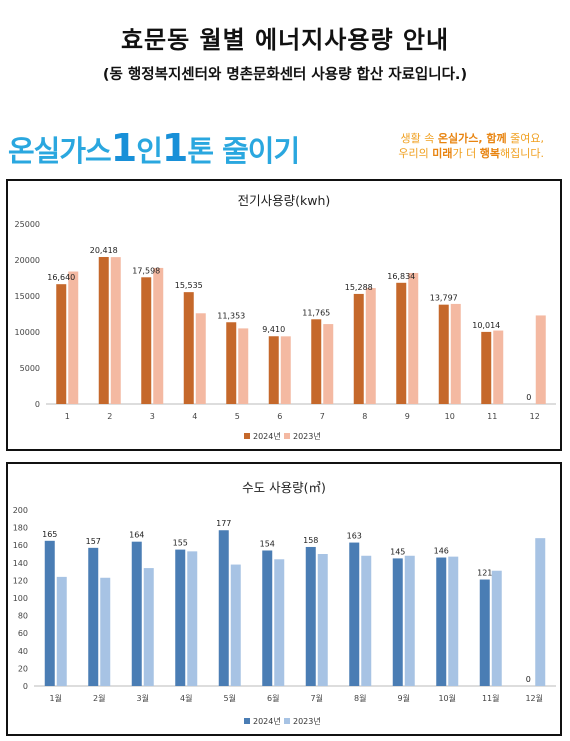  What do you see at coordinates (492, 416) in the screenshot?
I see `x-tick-label: 11` at bounding box center [492, 416].